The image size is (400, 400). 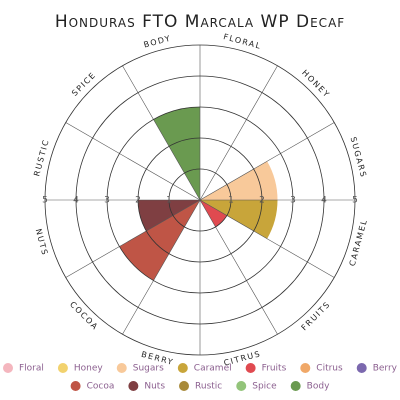 I want to click on category-label: Caramel, so click(x=358, y=242).